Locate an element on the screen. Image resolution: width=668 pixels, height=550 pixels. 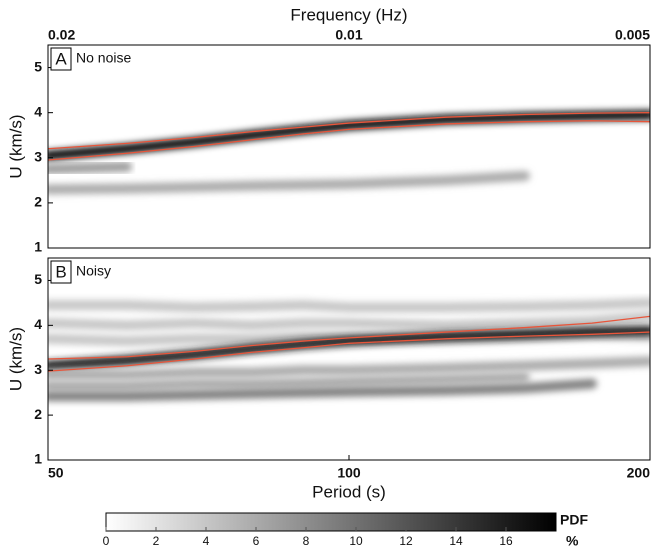
panel-label: Noisy is located at coordinates (93, 271).